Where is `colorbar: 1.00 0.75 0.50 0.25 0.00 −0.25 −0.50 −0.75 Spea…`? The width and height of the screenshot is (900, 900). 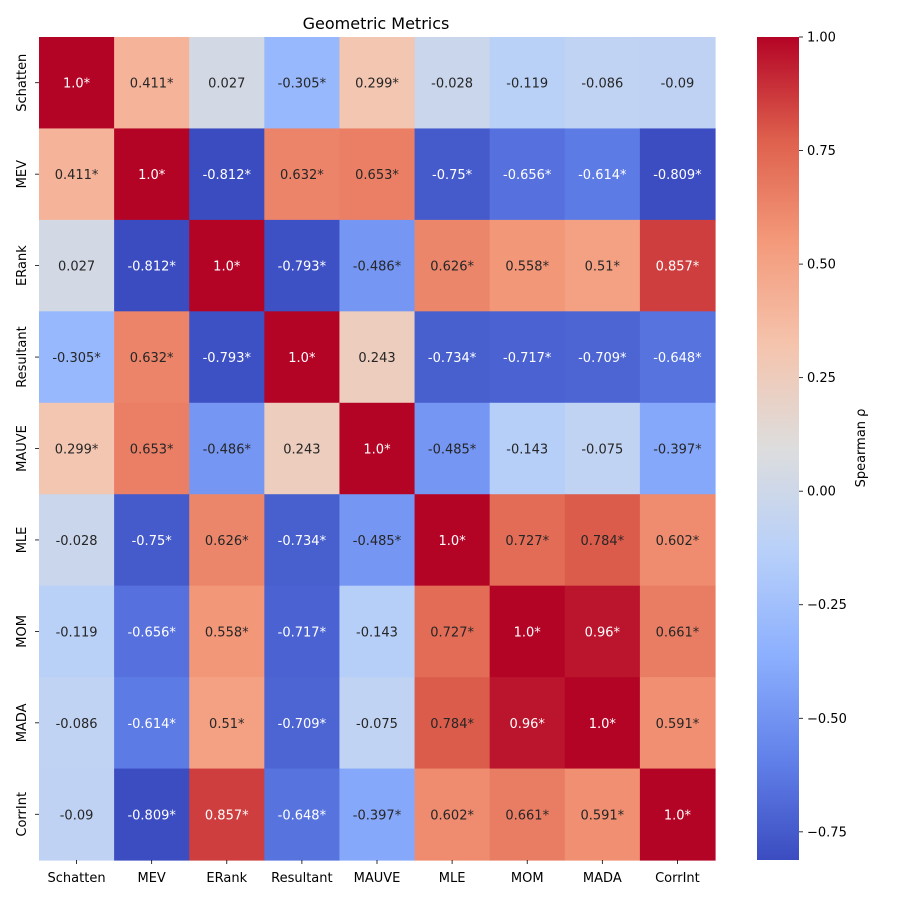
colorbar: 1.00 0.75 0.50 0.25 0.00 −0.25 −0.50 −0.75 Spea… is located at coordinates (813, 445).